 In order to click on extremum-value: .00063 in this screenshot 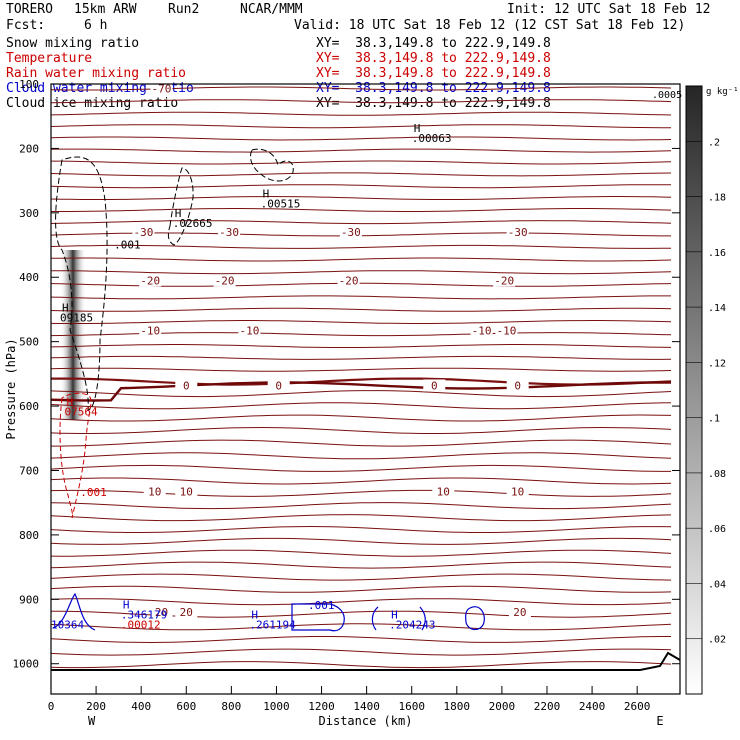, I will do `click(432, 138)`.